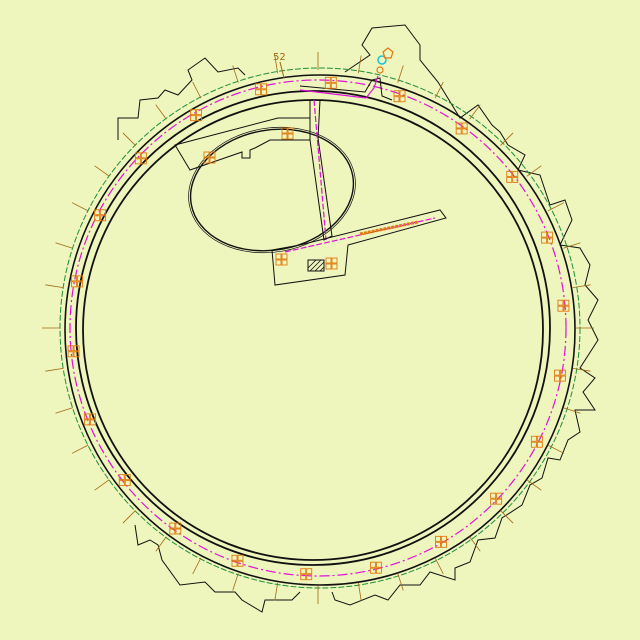 The image size is (640, 640). What do you see at coordinates (389, 228) in the screenshot?
I see `linac-orange-strip` at bounding box center [389, 228].